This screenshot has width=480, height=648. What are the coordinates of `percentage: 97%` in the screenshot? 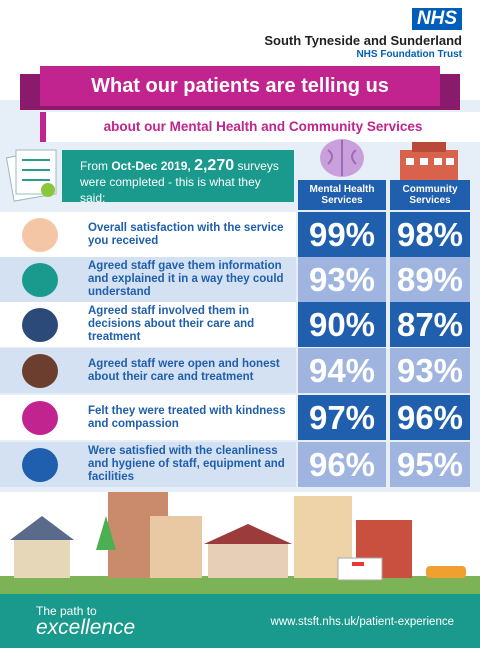 It's located at (342, 417).